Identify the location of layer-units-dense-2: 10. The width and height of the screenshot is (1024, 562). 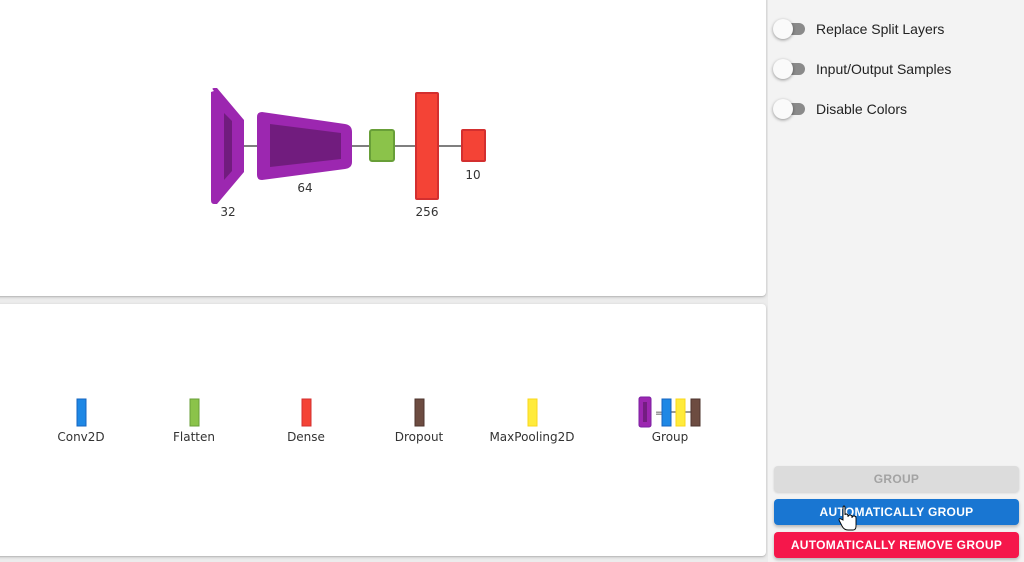
(472, 175).